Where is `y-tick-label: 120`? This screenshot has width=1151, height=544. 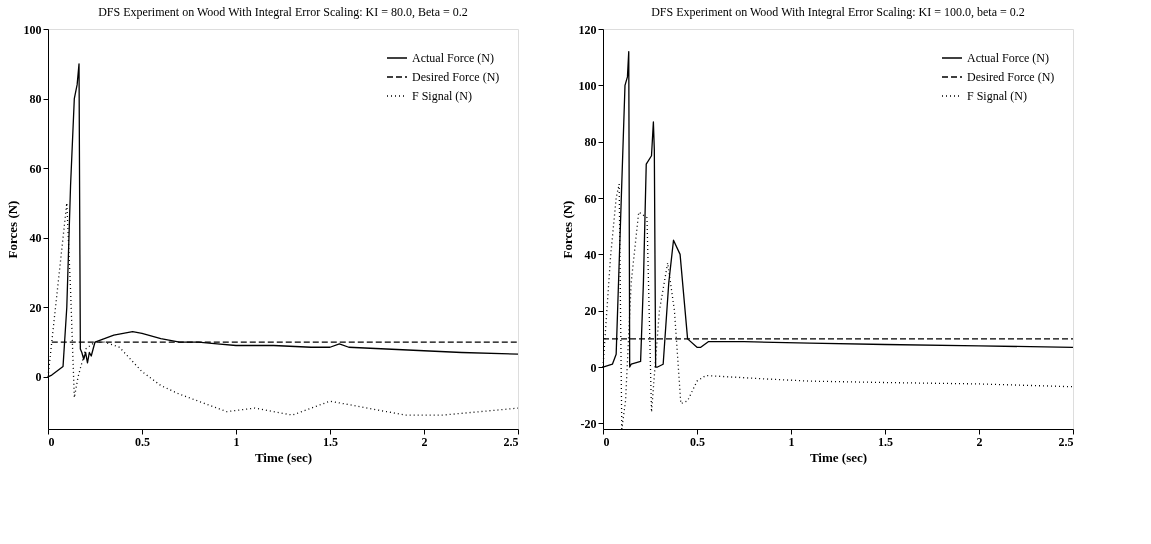 y-tick-label: 120 is located at coordinates (587, 29).